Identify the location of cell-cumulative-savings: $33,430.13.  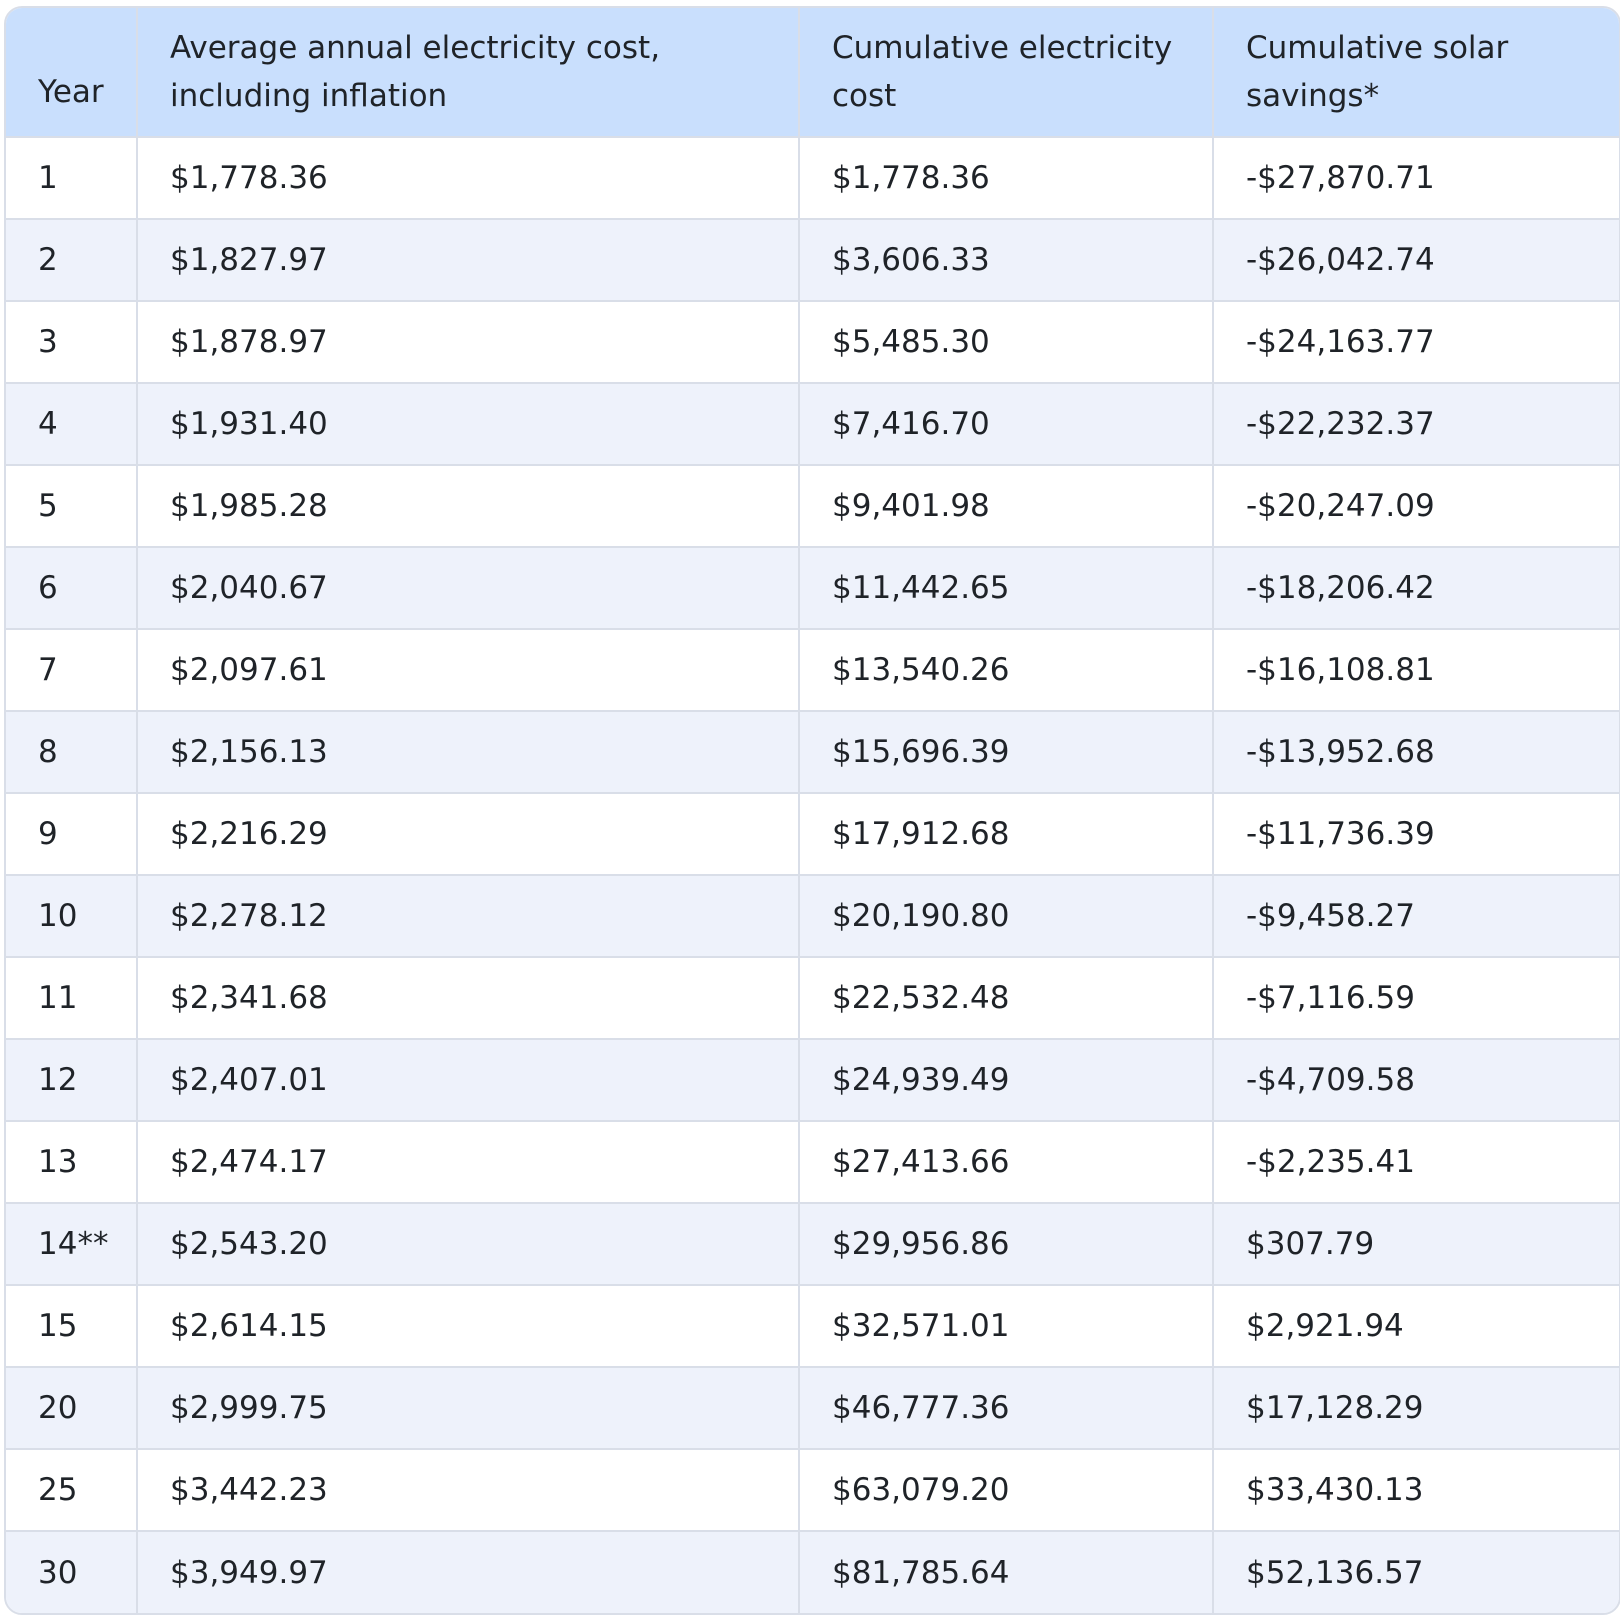
(1416, 1490).